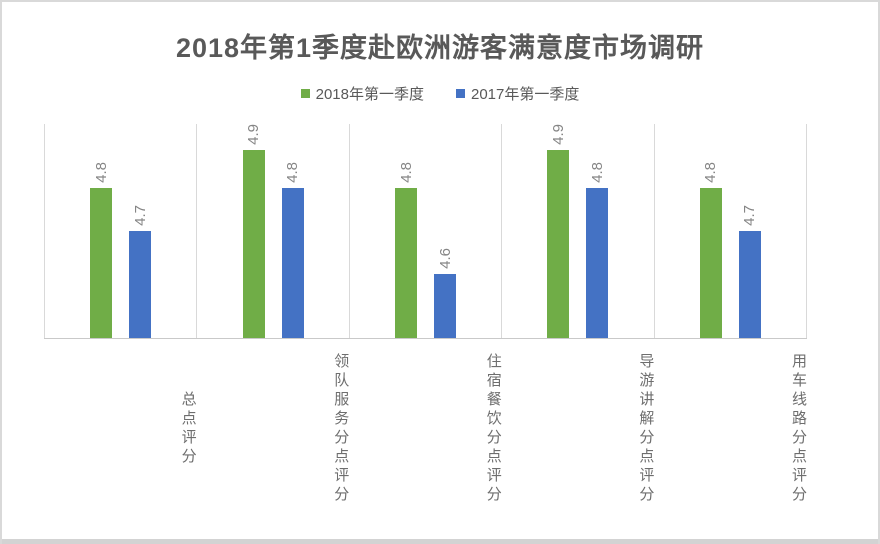 The height and width of the screenshot is (544, 880). I want to click on legend: 2018年第一季度 2017年第一季度, so click(440, 93).